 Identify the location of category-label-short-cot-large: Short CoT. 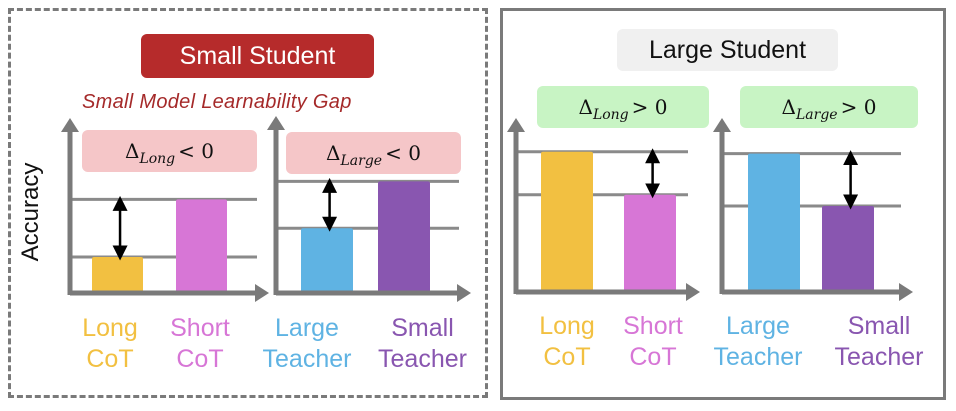
(653, 342).